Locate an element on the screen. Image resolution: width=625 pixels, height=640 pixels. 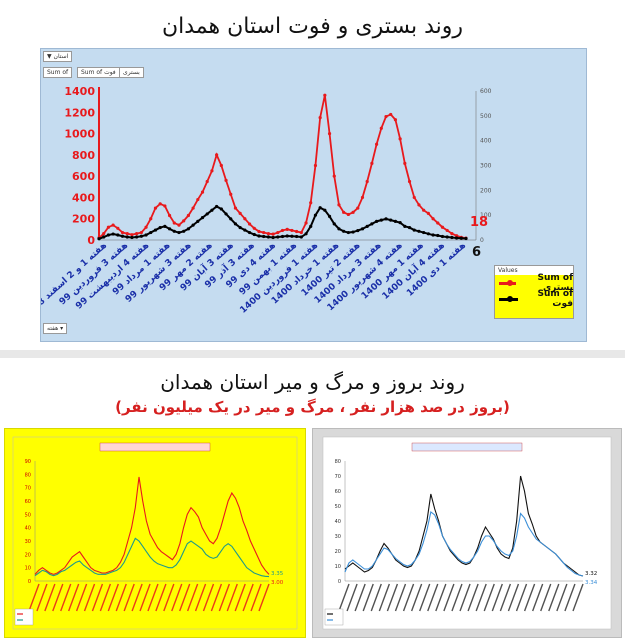
week-chip-label: هفته is located at coordinates (53, 328).